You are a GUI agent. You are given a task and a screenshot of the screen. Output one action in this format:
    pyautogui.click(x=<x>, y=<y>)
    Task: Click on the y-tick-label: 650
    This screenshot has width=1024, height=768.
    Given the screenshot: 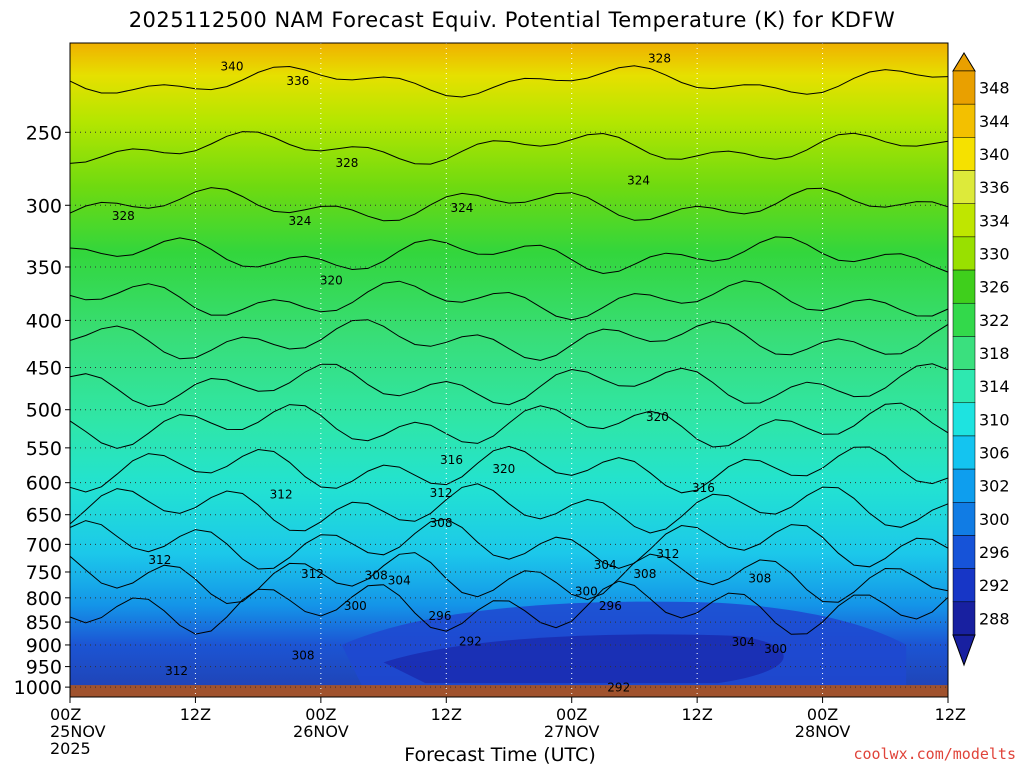 What is the action you would take?
    pyautogui.click(x=44, y=516)
    